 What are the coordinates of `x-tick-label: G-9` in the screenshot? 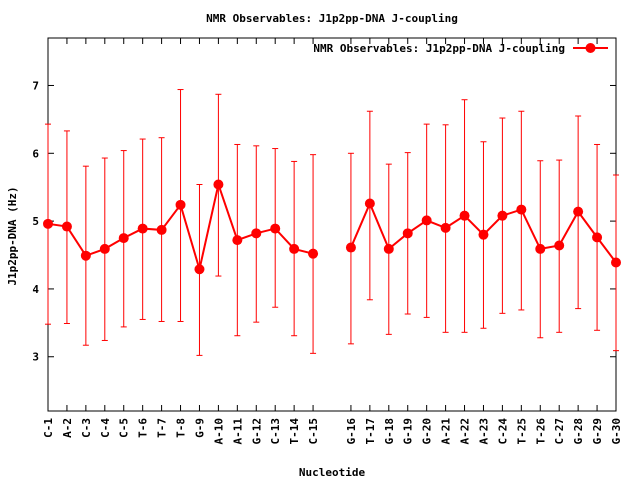 It's located at (199, 428).